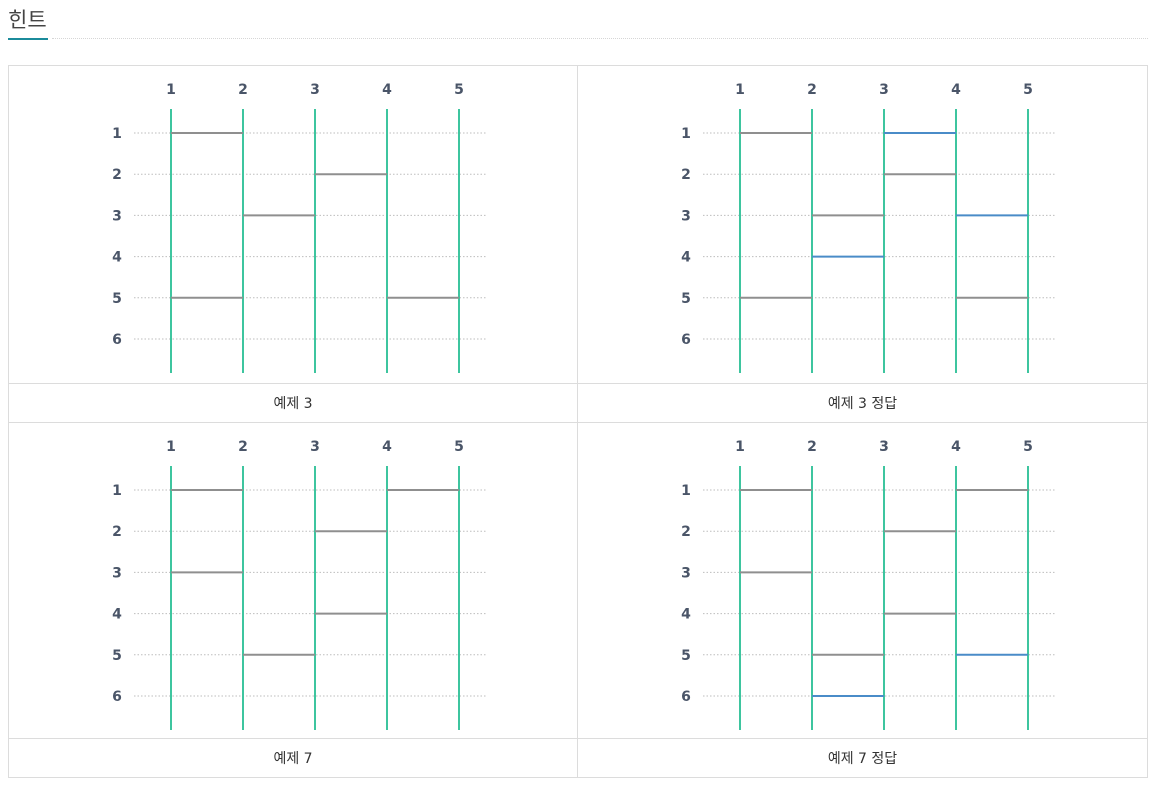 Image resolution: width=1158 pixels, height=787 pixels. I want to click on hint-title: 힌트, so click(27, 20).